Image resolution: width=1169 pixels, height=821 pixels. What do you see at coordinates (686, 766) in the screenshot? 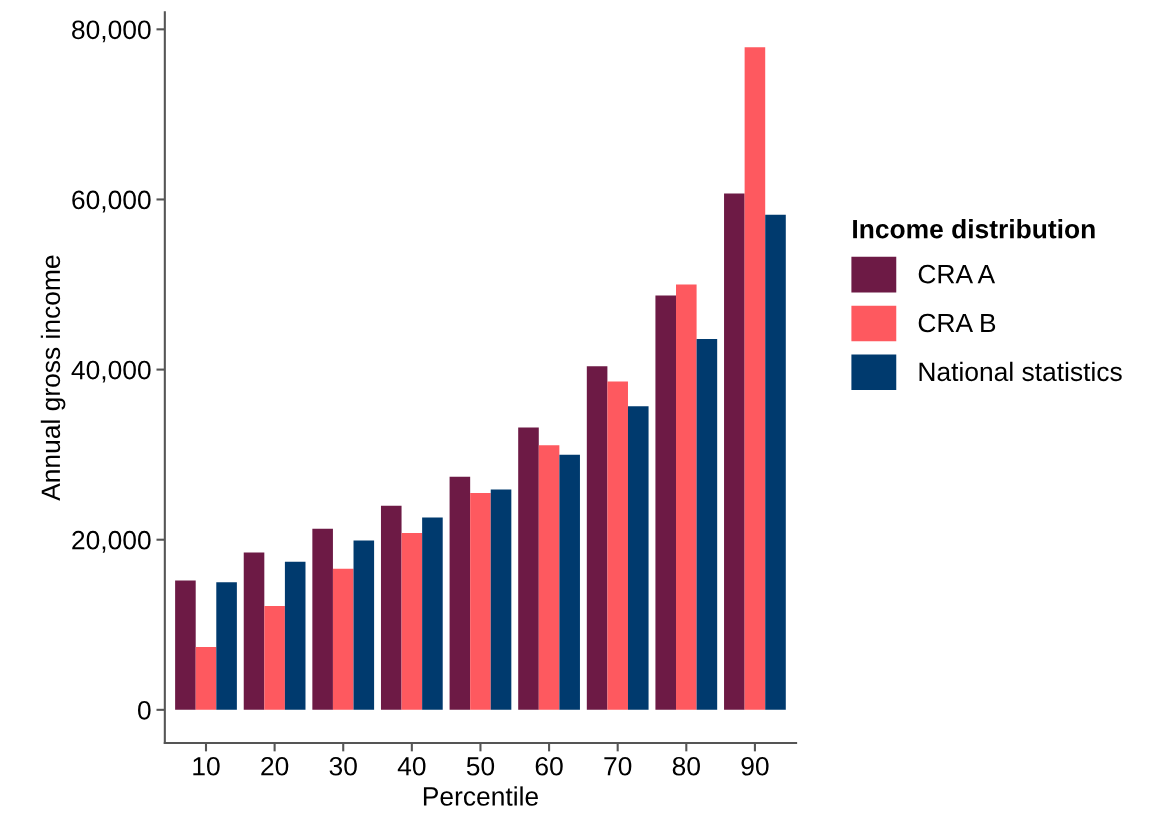
I see `x-tick-label: 80` at bounding box center [686, 766].